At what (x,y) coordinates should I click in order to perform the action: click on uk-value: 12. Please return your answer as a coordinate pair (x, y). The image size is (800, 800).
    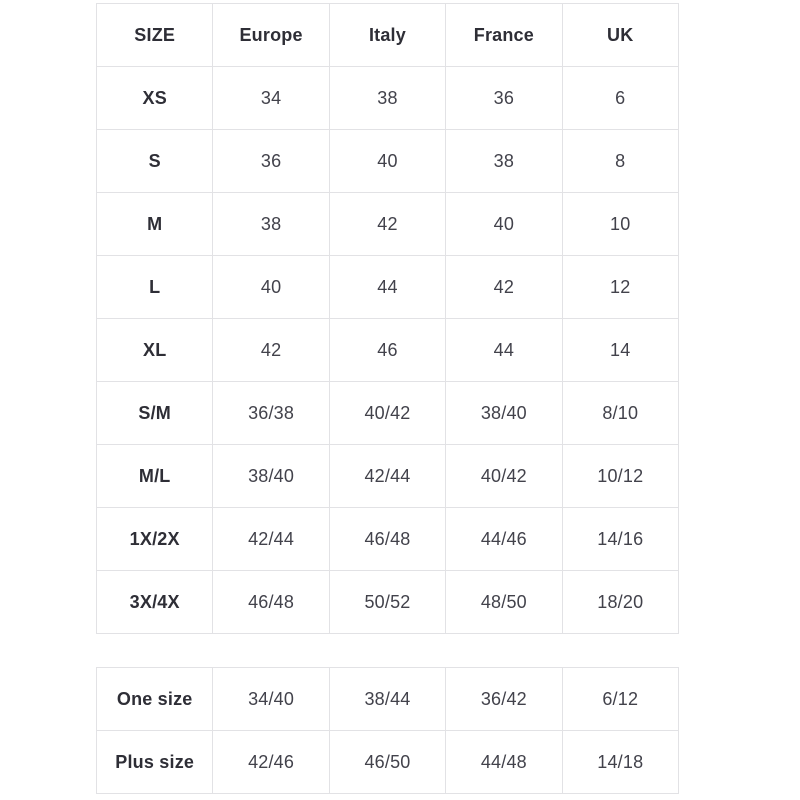
    Looking at the image, I should click on (620, 287).